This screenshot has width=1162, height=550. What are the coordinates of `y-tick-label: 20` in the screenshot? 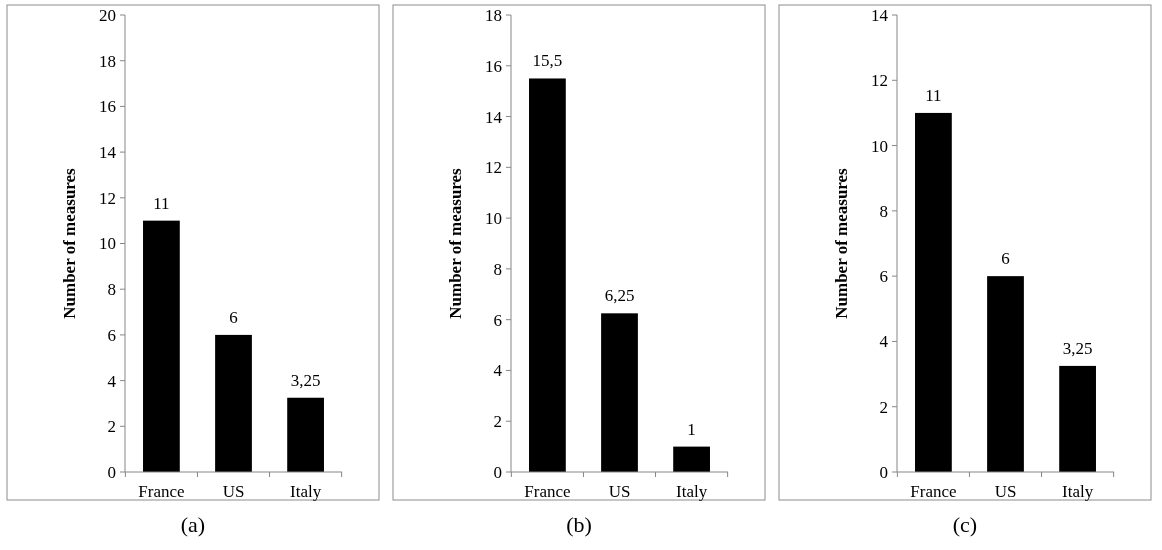 It's located at (107, 15).